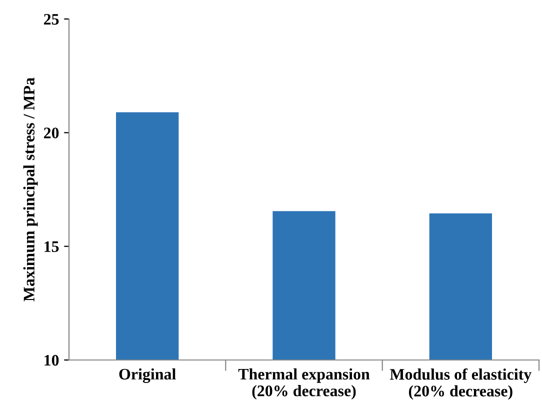  Describe the element at coordinates (51, 133) in the screenshot. I see `y-tick-label: 20` at that location.